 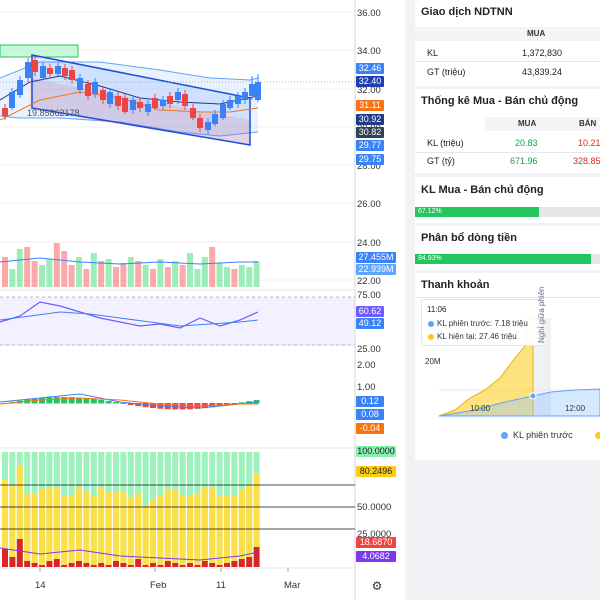 I want to click on active-row-gt-label: GT (tỷ), so click(x=441, y=161).